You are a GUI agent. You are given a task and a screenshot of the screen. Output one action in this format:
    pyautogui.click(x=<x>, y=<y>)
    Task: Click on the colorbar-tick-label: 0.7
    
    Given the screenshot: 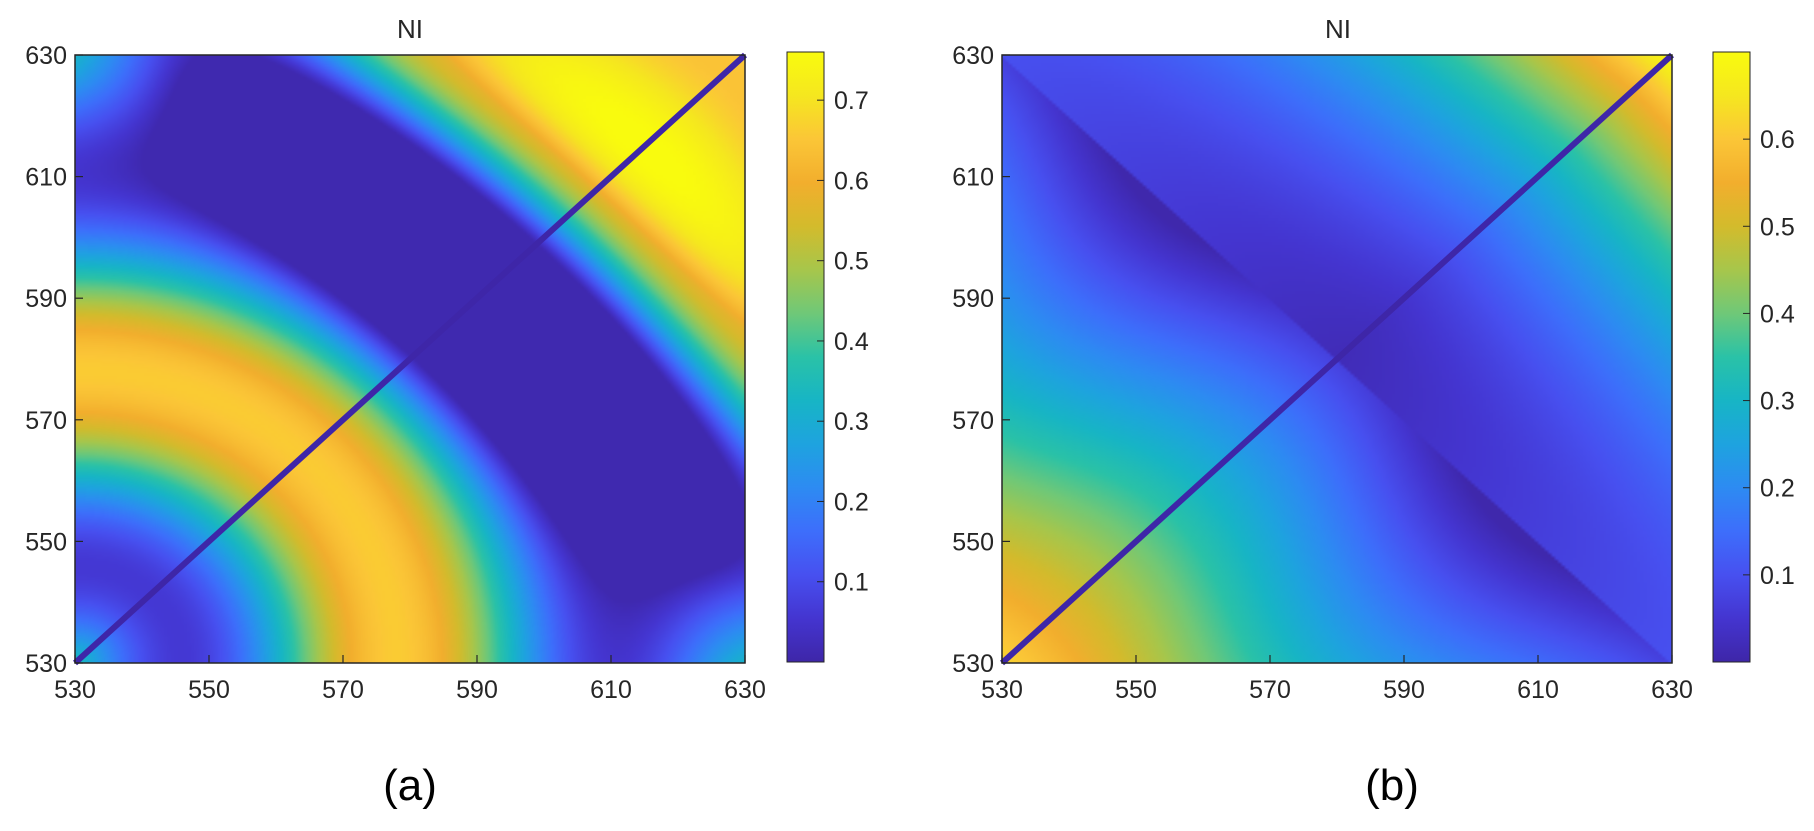 What is the action you would take?
    pyautogui.click(x=851, y=101)
    